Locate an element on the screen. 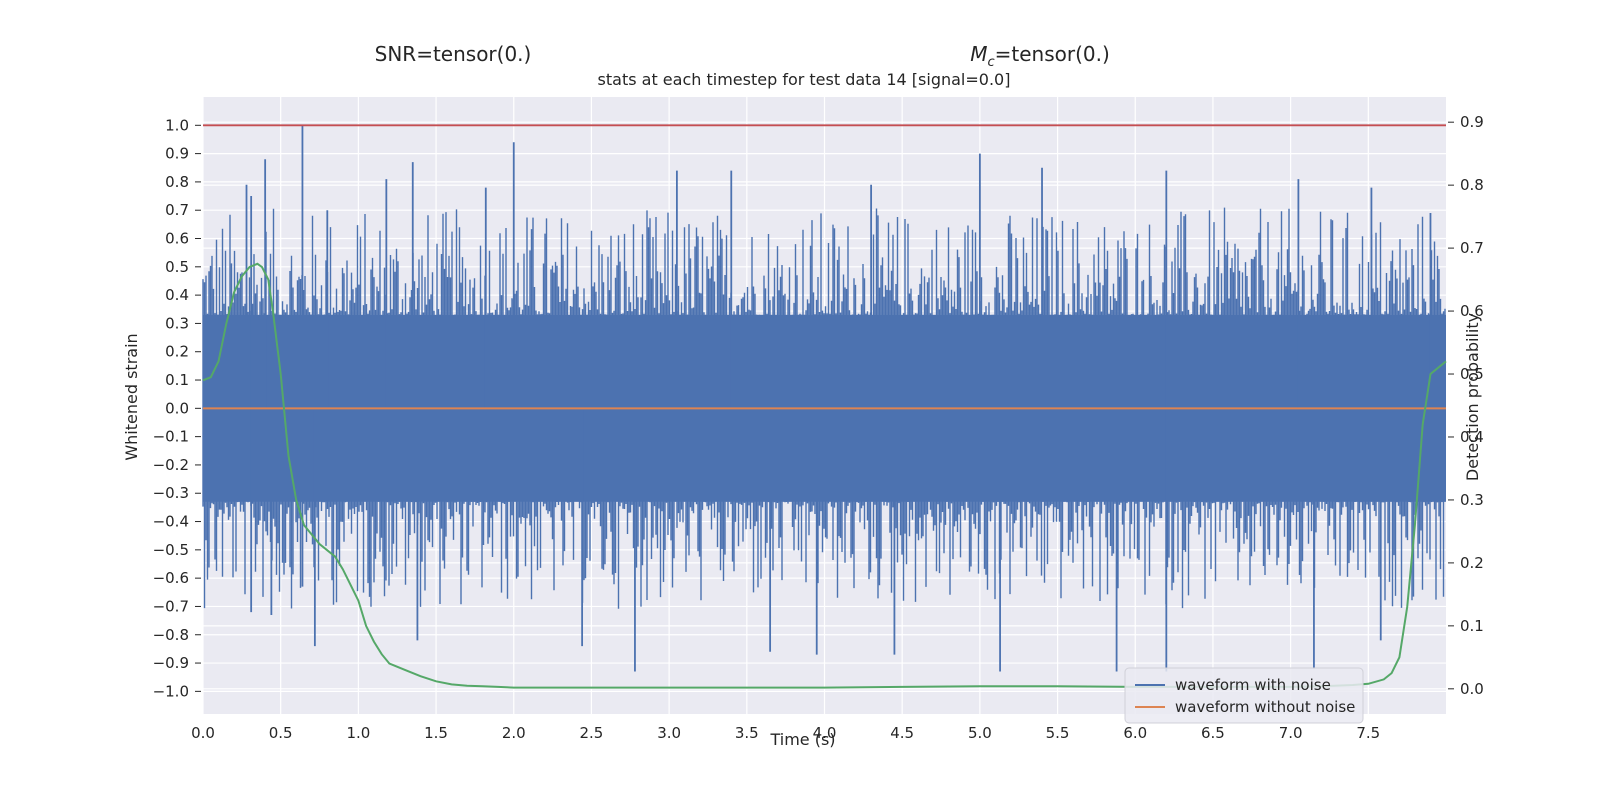  y-tick-label: 0.3 is located at coordinates (177, 323).